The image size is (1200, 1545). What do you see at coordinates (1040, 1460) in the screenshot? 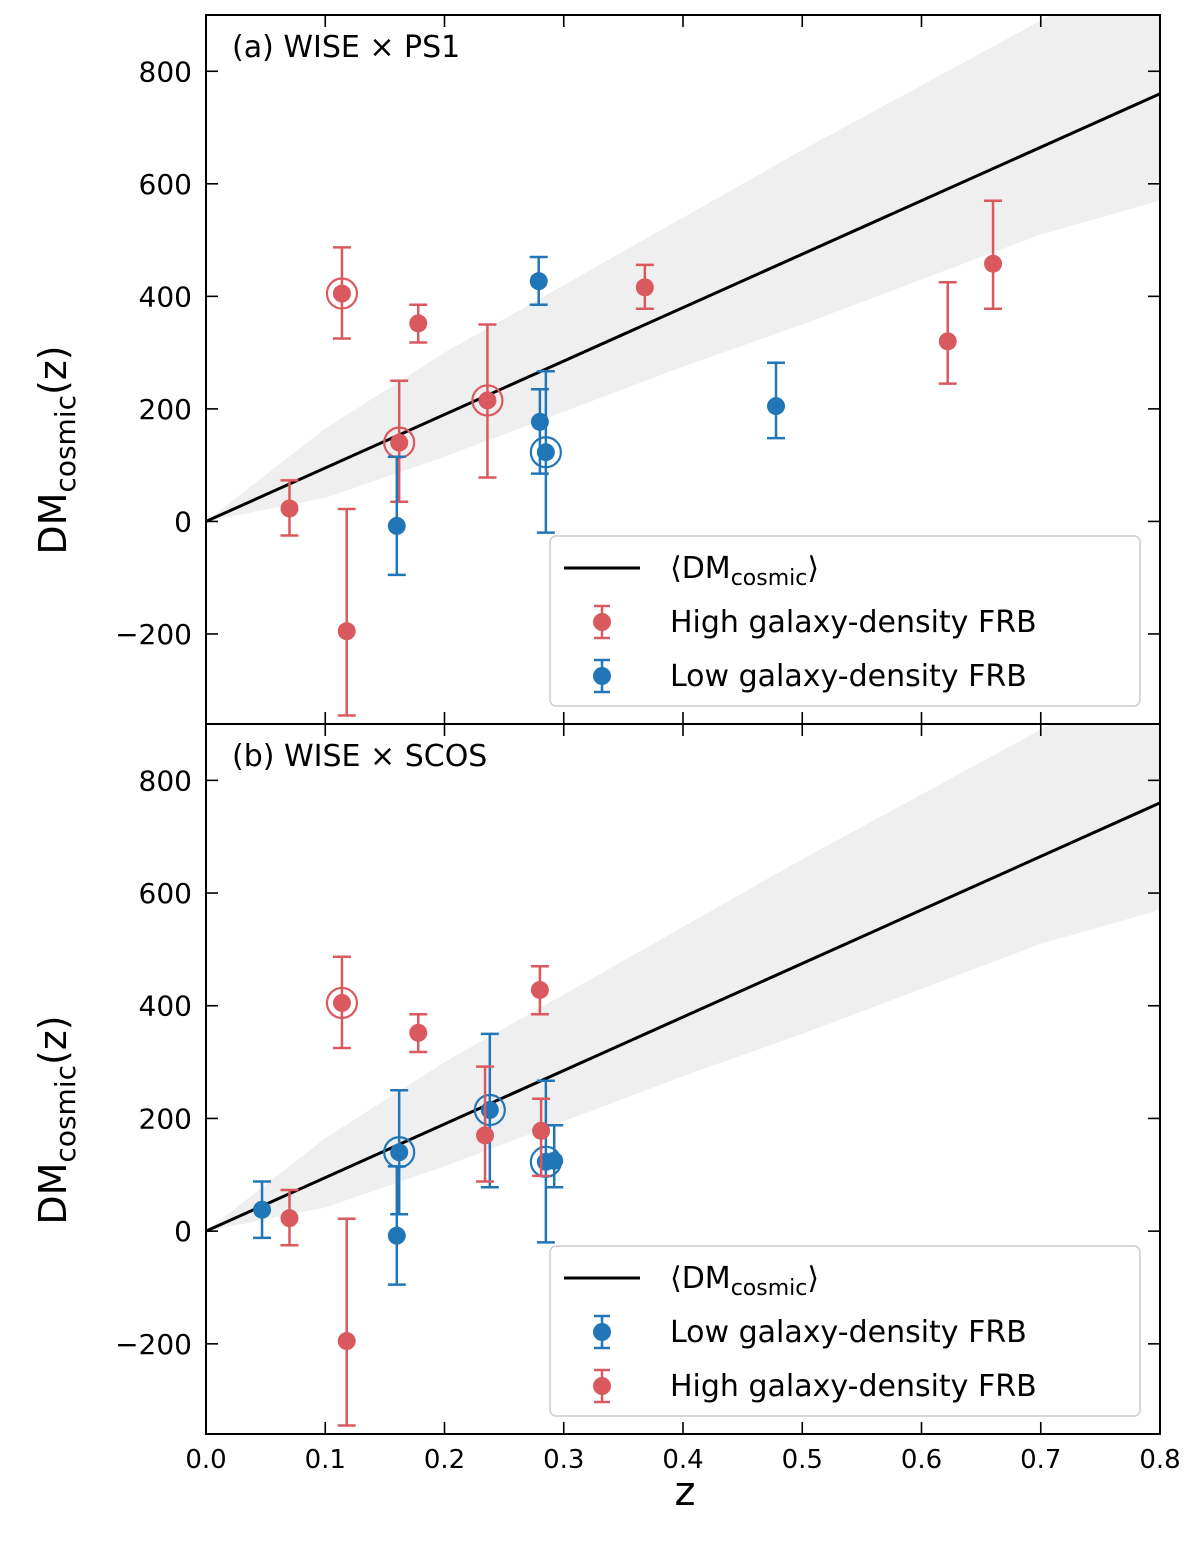
I see `x-tick-label: 0.7` at bounding box center [1040, 1460].